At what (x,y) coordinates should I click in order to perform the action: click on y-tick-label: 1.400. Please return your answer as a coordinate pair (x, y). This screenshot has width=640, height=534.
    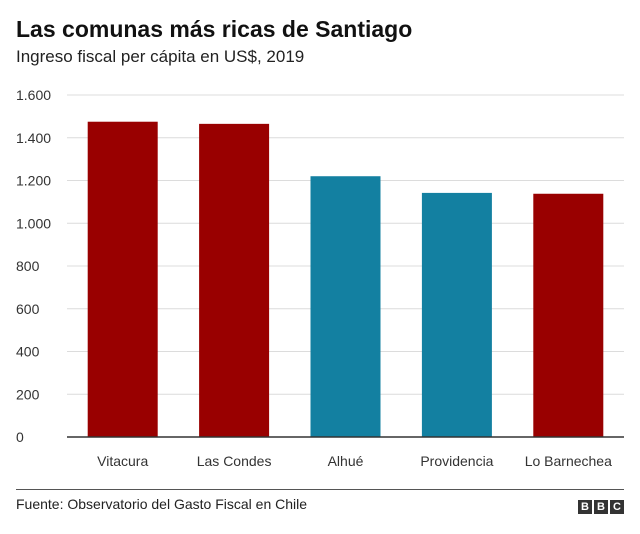
    Looking at the image, I should click on (33, 138).